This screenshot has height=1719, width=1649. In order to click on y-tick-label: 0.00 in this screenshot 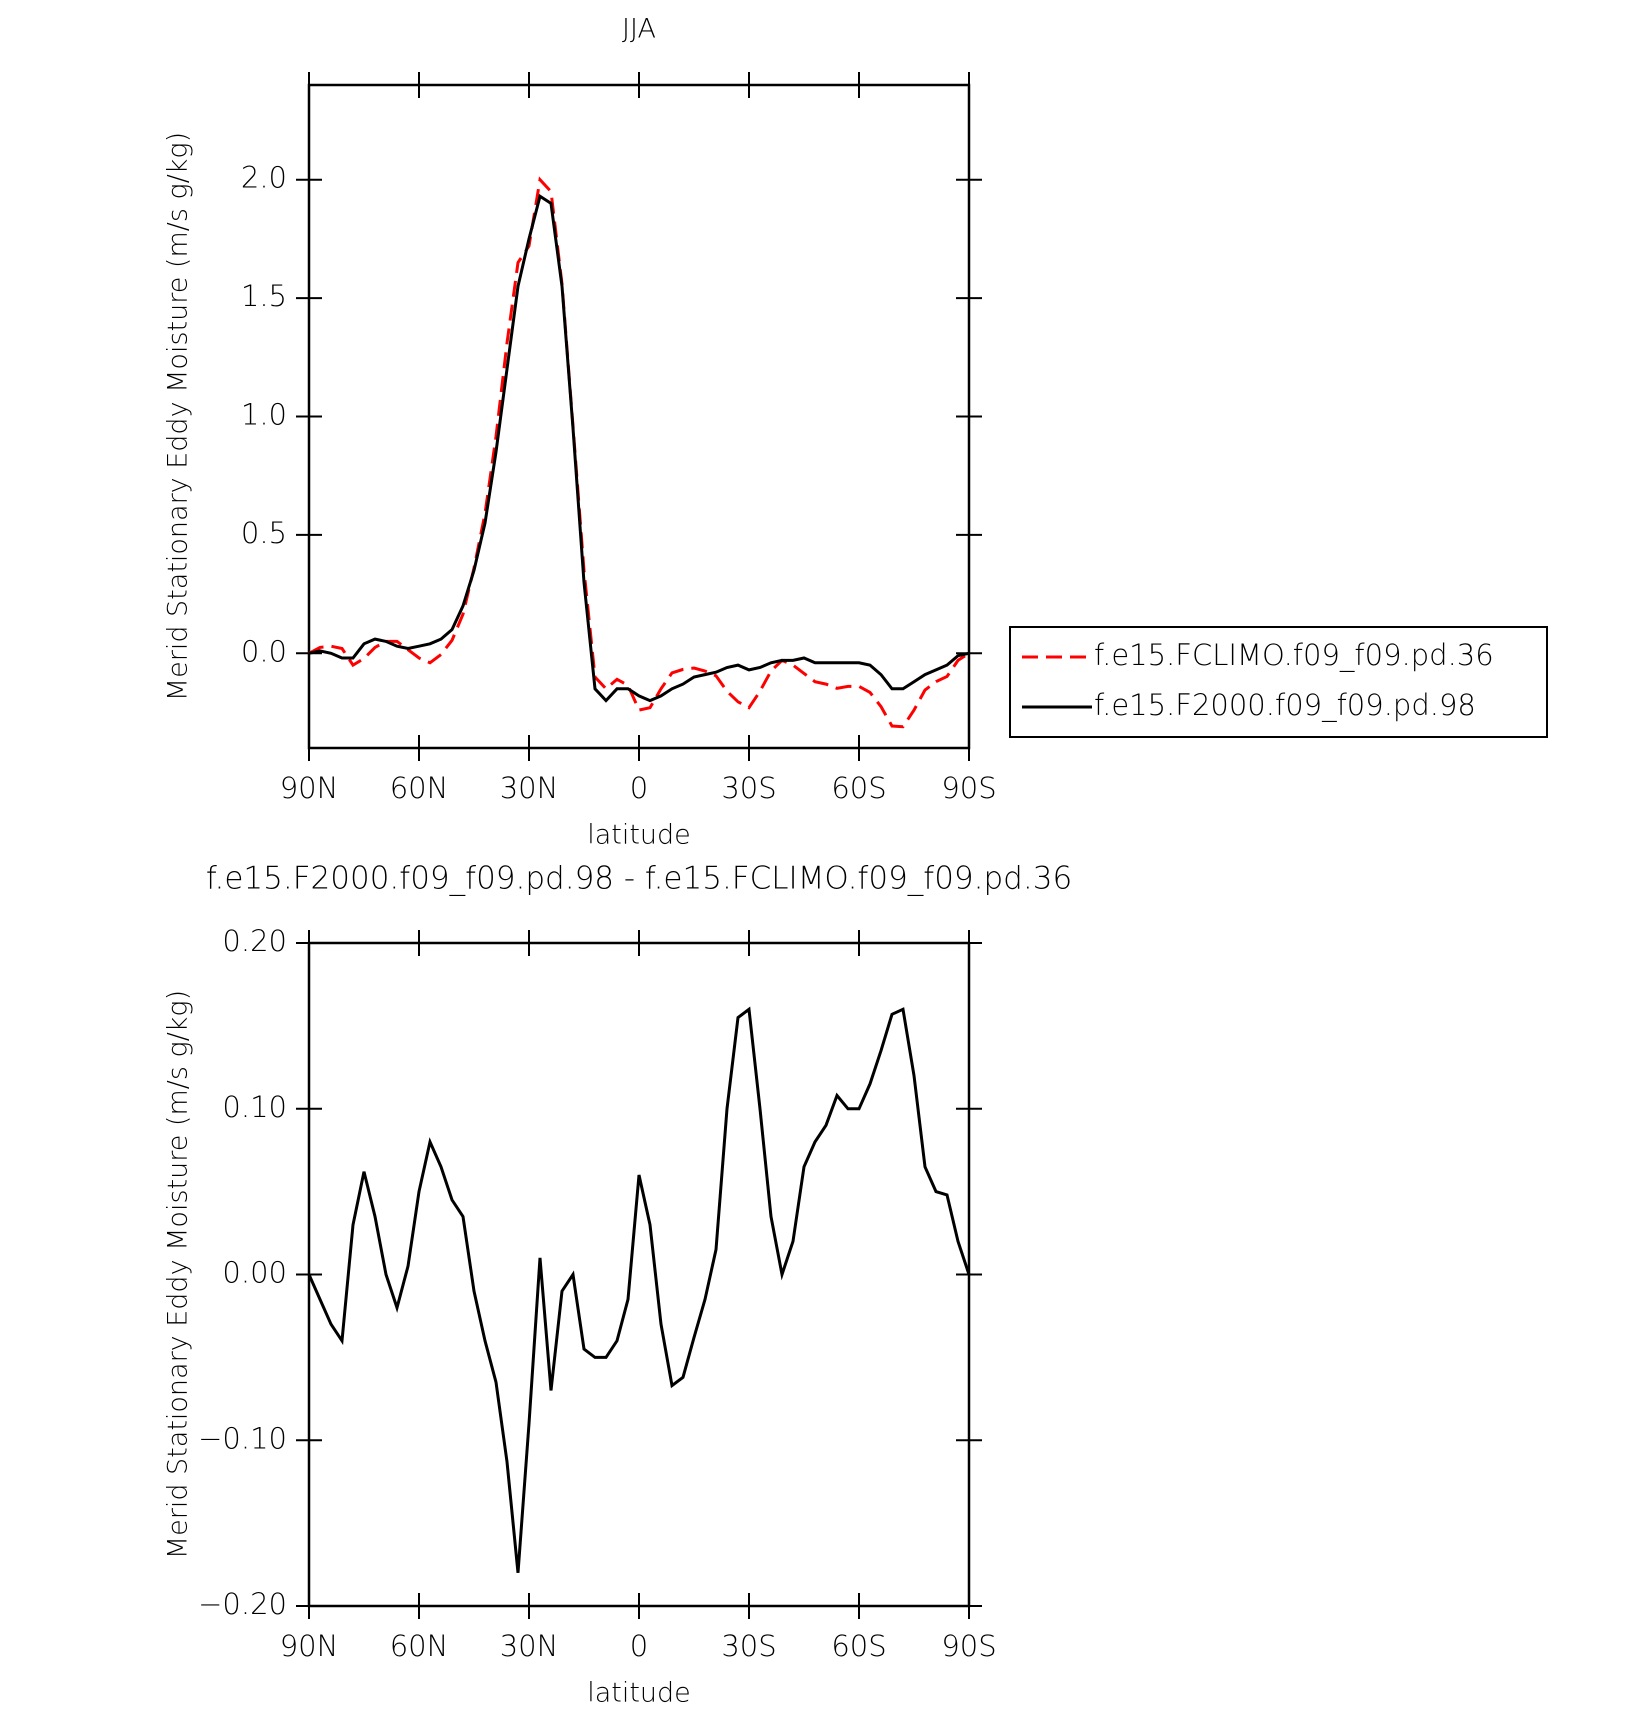, I will do `click(254, 1273)`.